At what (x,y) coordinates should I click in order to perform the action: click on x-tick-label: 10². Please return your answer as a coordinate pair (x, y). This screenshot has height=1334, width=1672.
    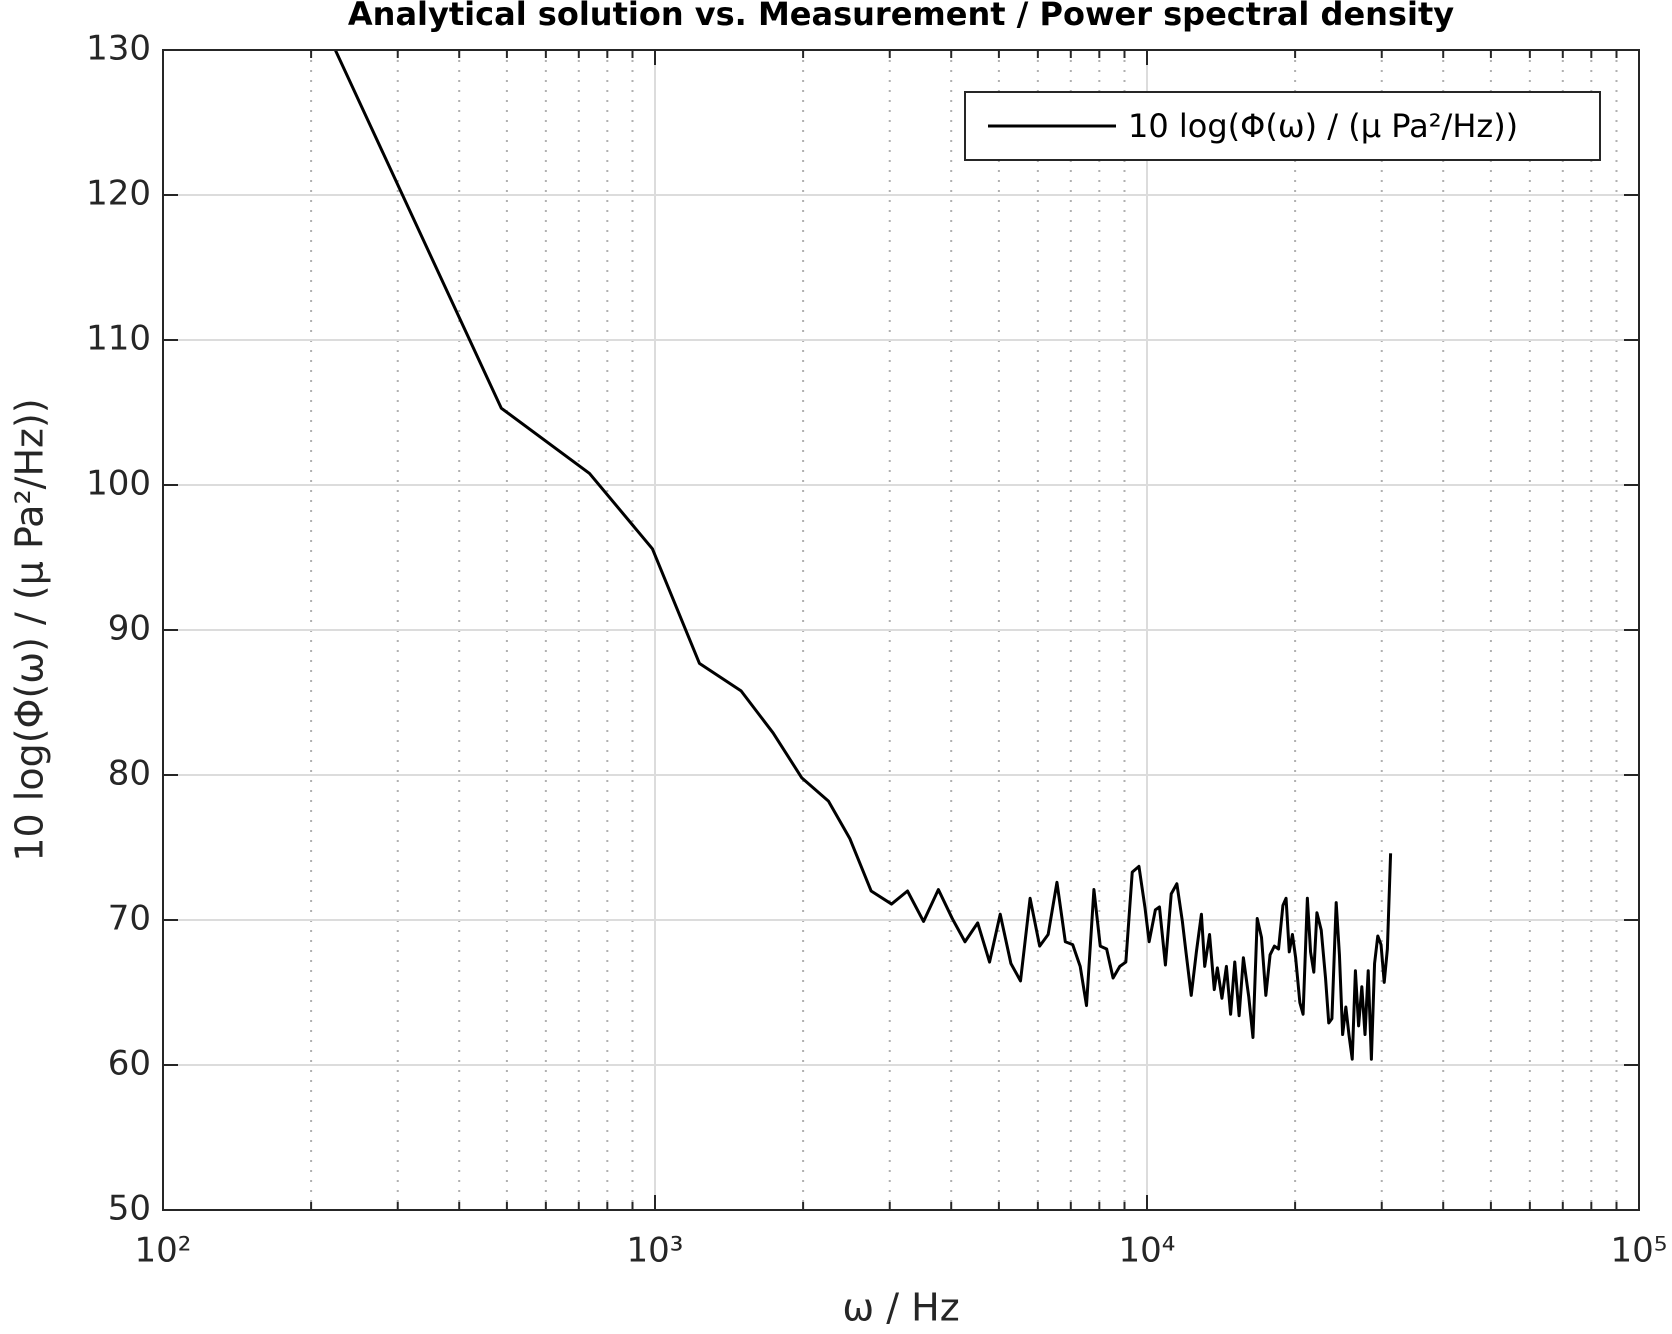
    Looking at the image, I should click on (163, 1251).